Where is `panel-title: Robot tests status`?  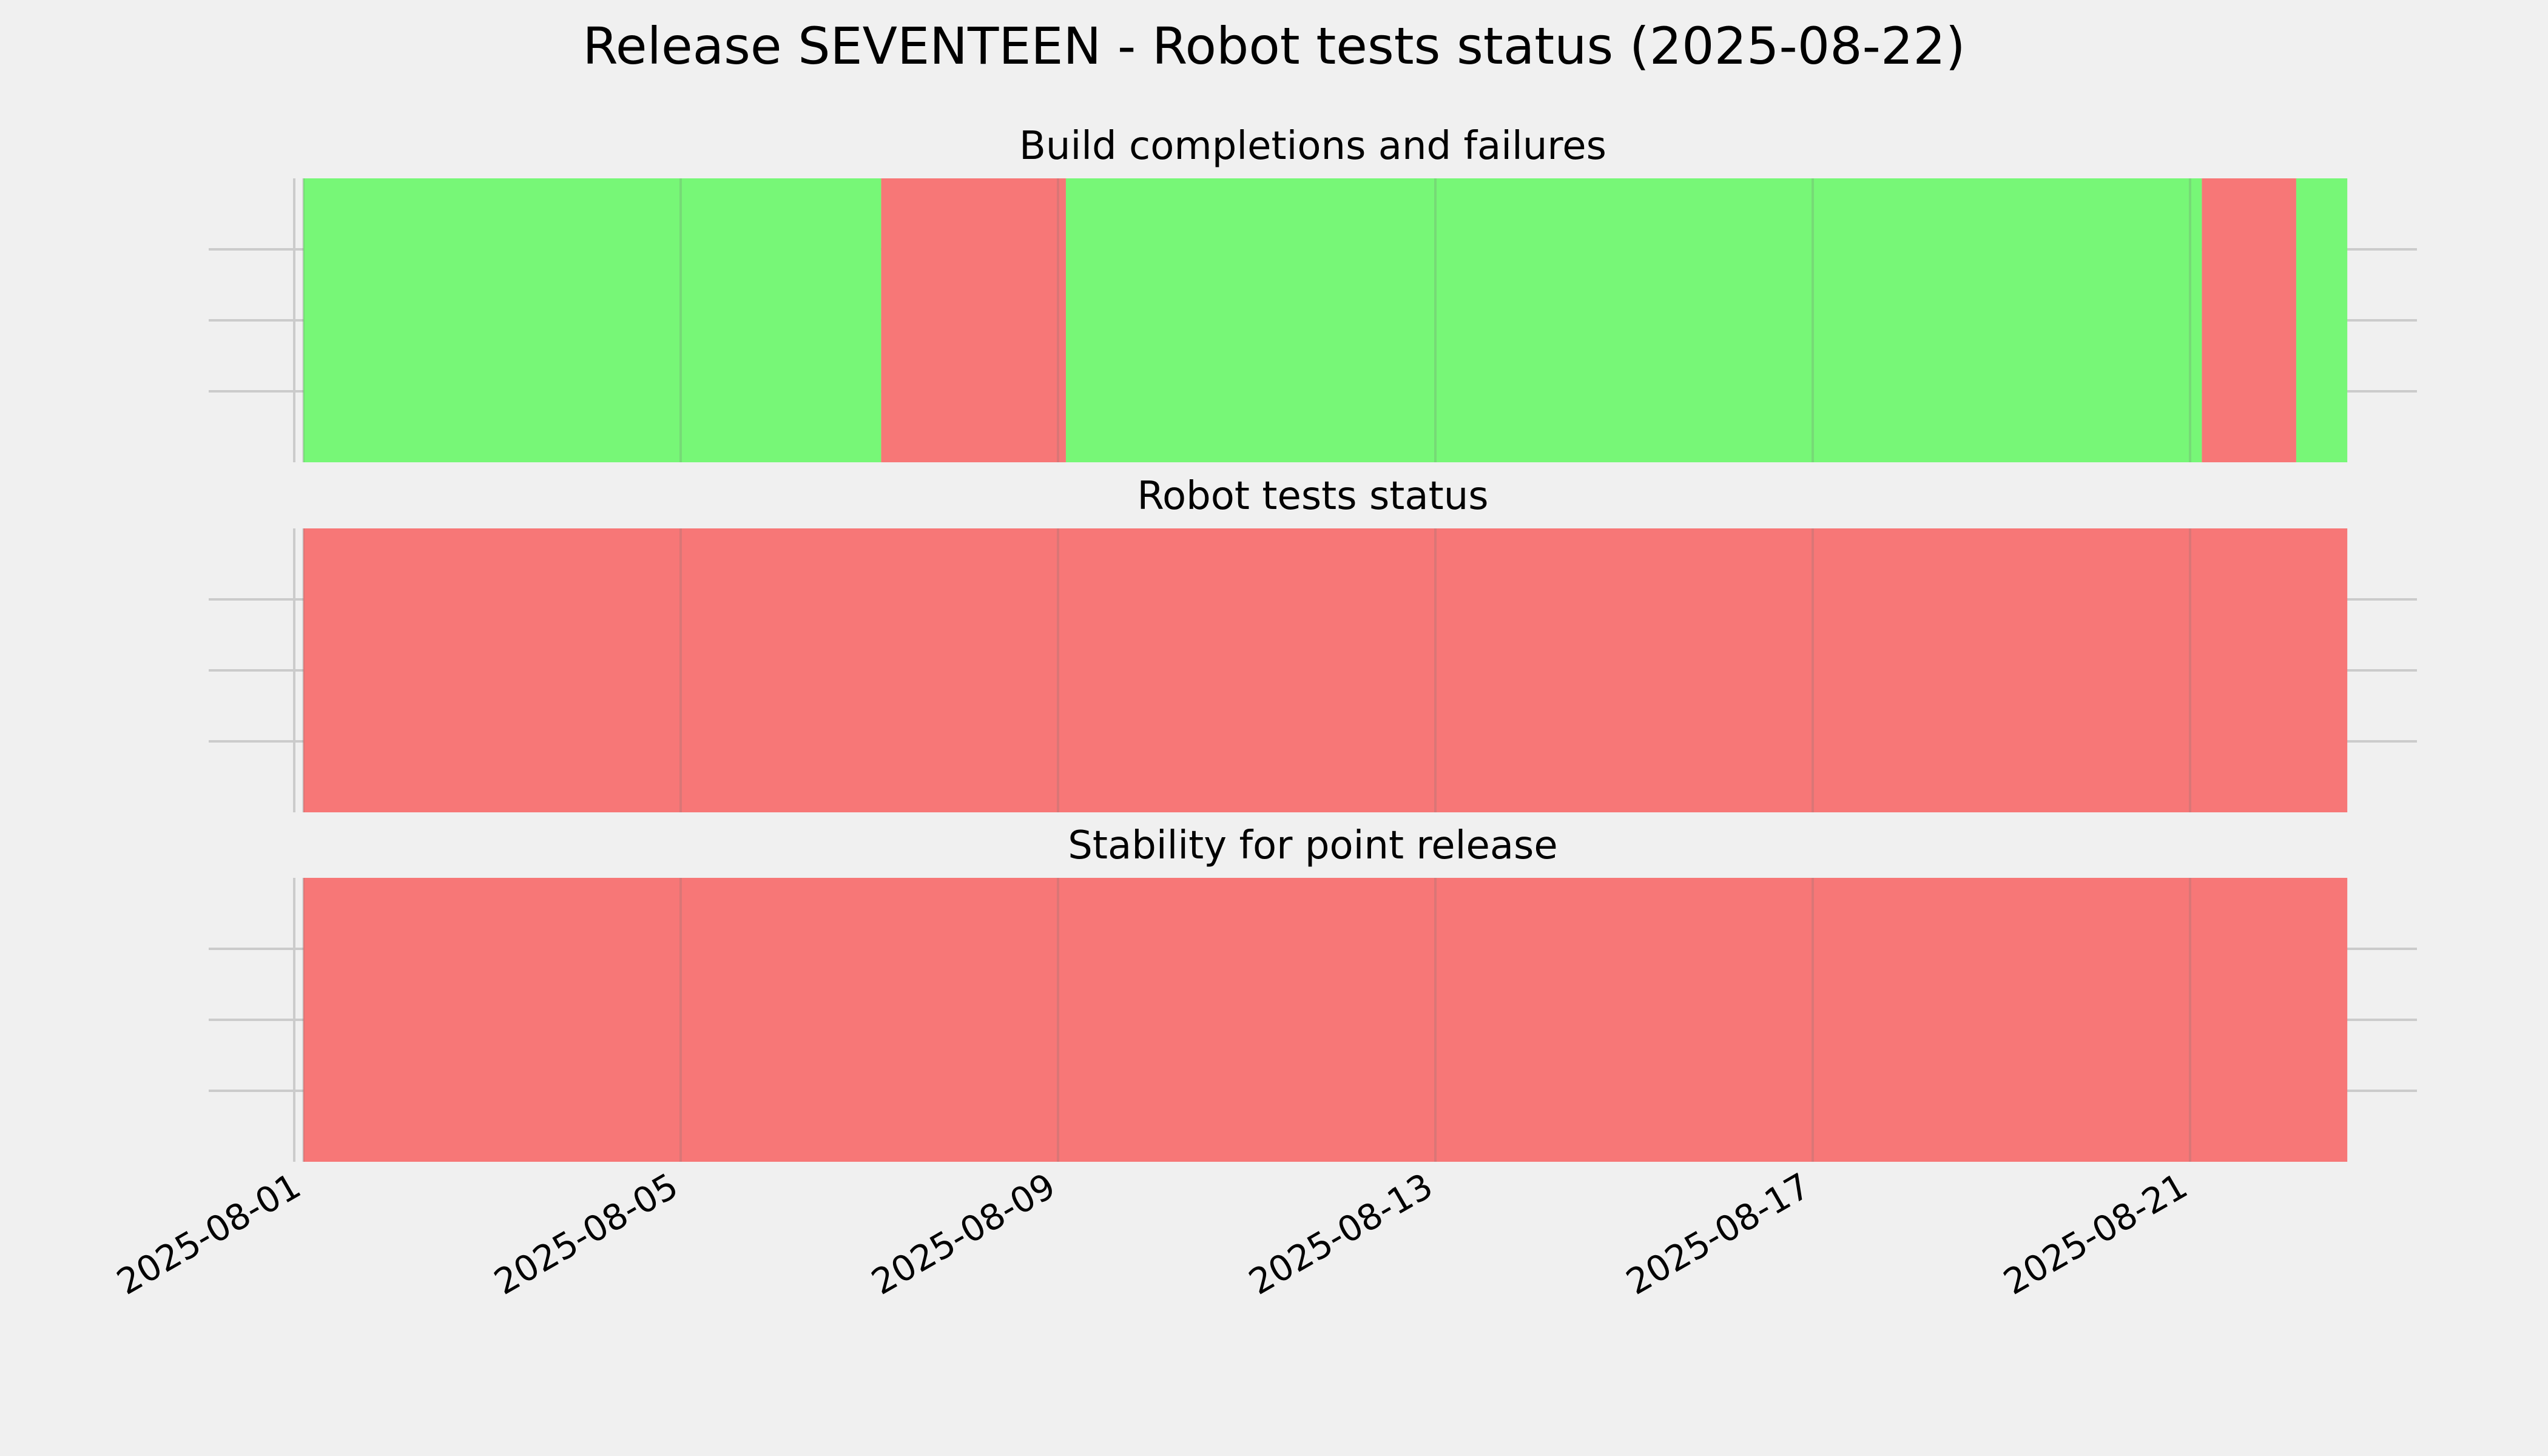
panel-title: Robot tests status is located at coordinates (1312, 496).